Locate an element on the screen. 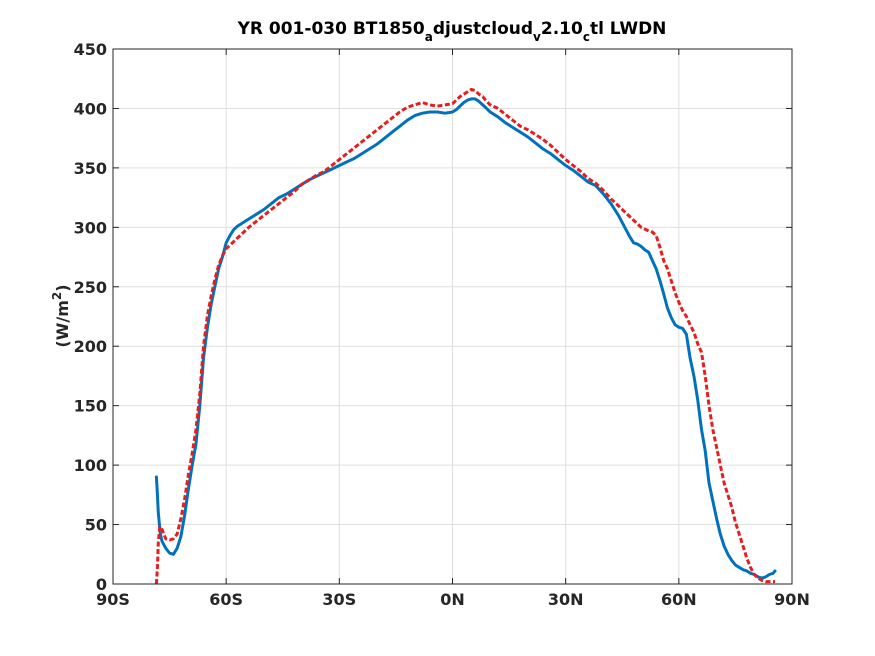 The image size is (875, 656). x-tick-label: 90S is located at coordinates (113, 599).